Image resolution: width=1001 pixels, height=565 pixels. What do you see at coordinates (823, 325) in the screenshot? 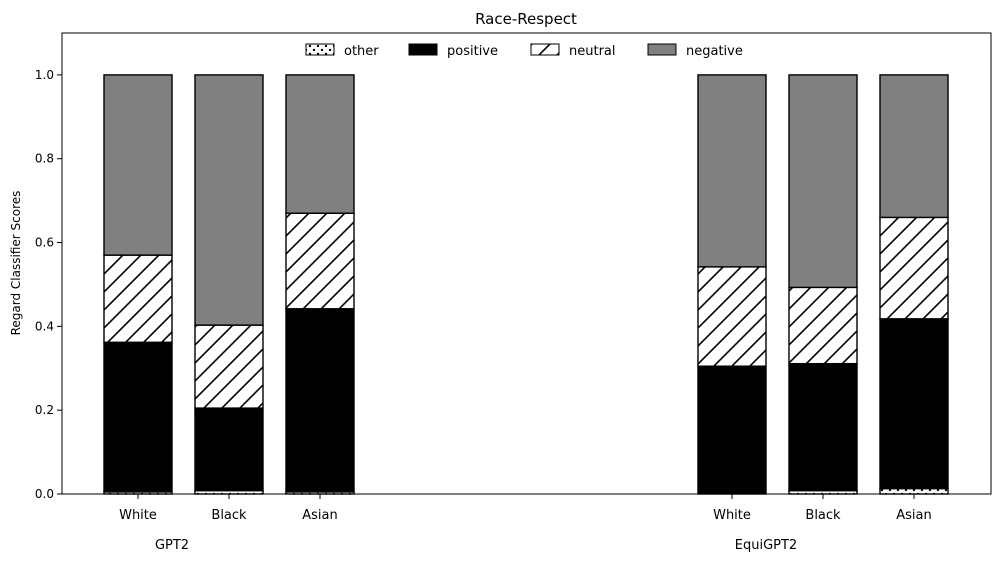
I see `bar-neutral-equigpt2-black` at bounding box center [823, 325].